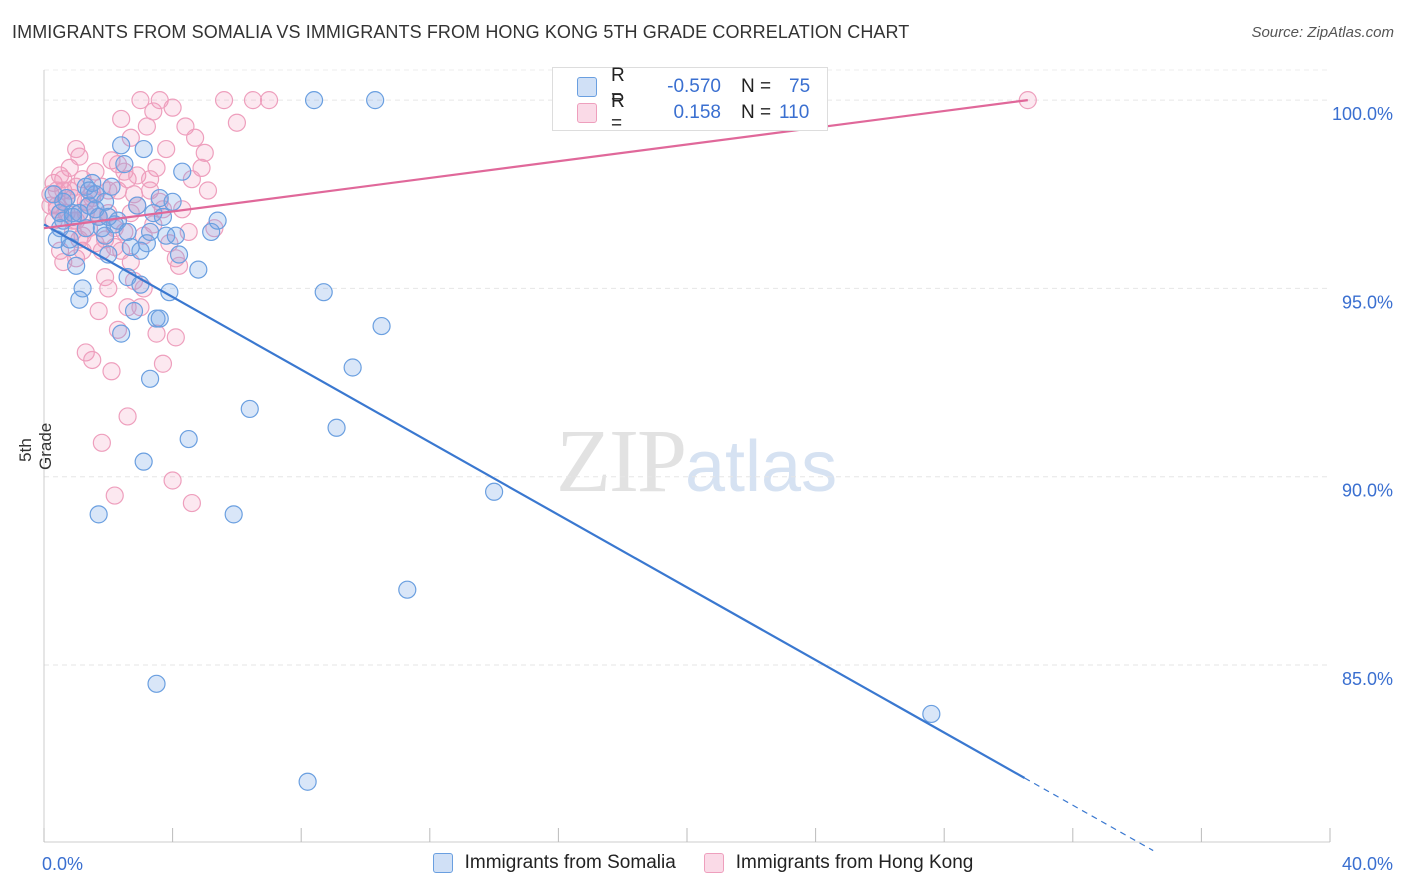  I want to click on y-tick-label: 100.0%, so click(1362, 114).